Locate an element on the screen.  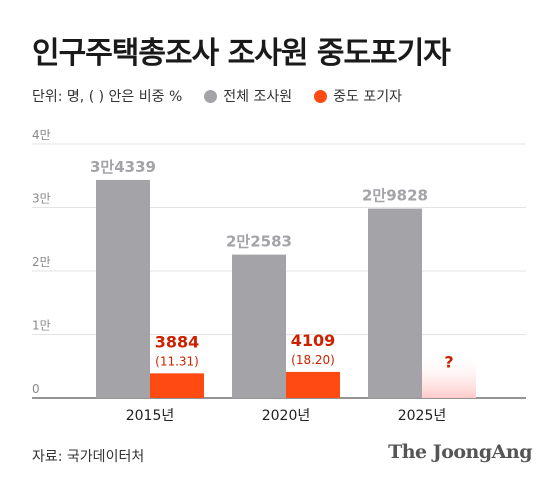
x-tick-label: 2015년 is located at coordinates (150, 416).